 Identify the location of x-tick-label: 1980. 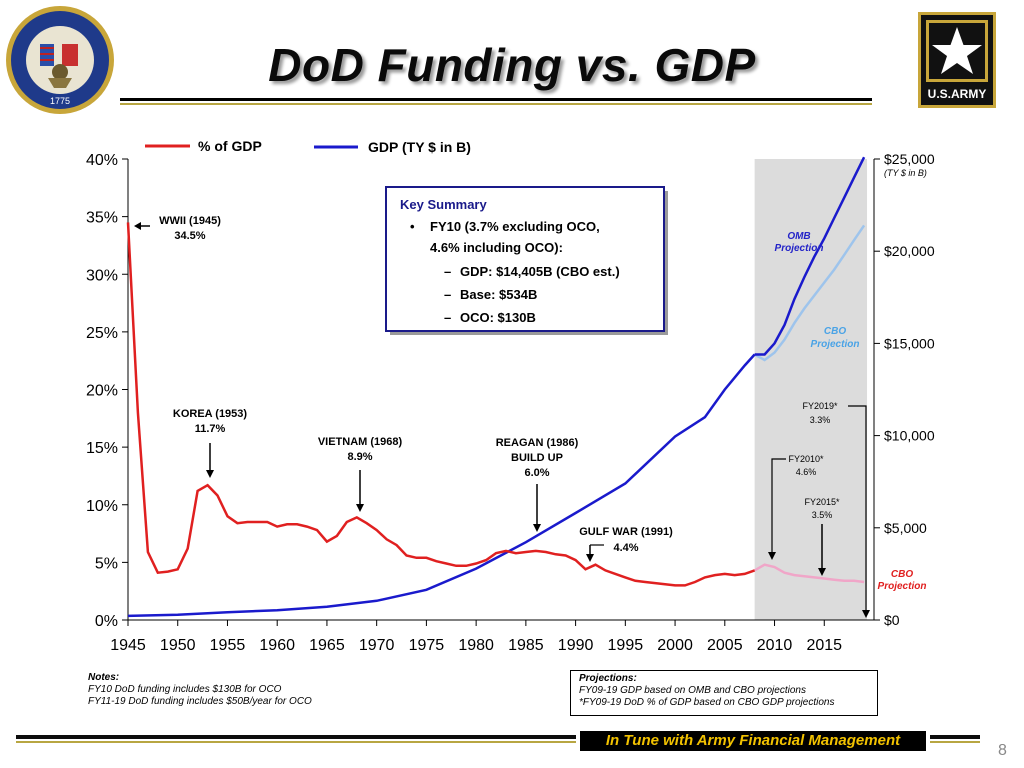
(476, 645).